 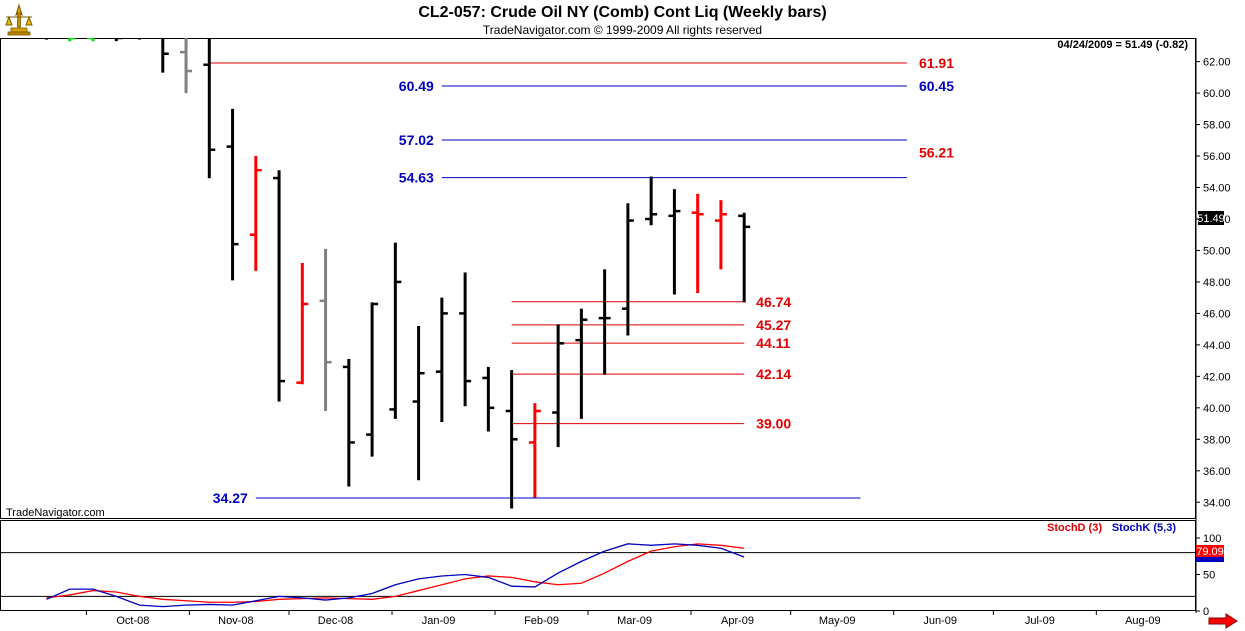 I want to click on level-label: 60.45, so click(x=936, y=86).